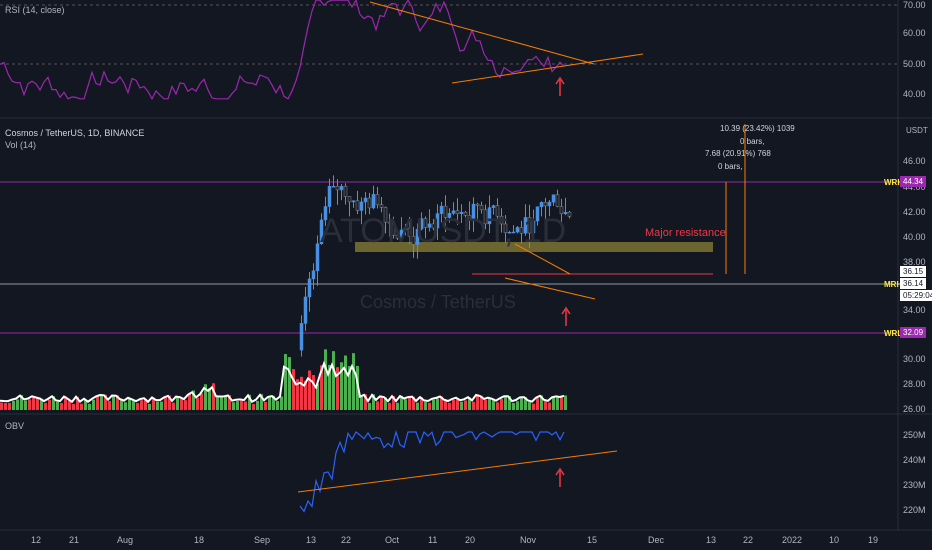 The height and width of the screenshot is (550, 932). Describe the element at coordinates (470, 540) in the screenshot. I see `time-tick: 20` at that location.